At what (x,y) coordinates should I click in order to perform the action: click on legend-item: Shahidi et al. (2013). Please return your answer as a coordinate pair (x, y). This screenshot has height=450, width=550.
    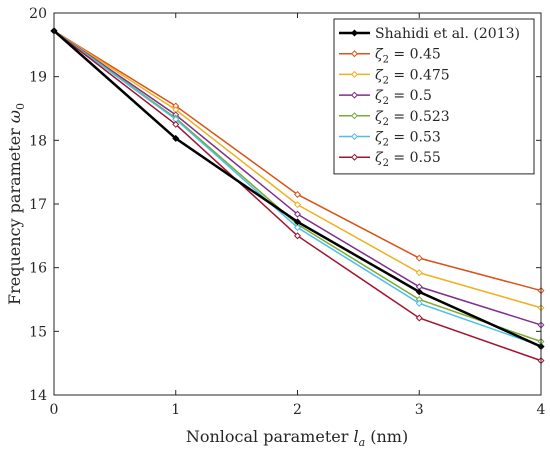
    Looking at the image, I should click on (429, 34).